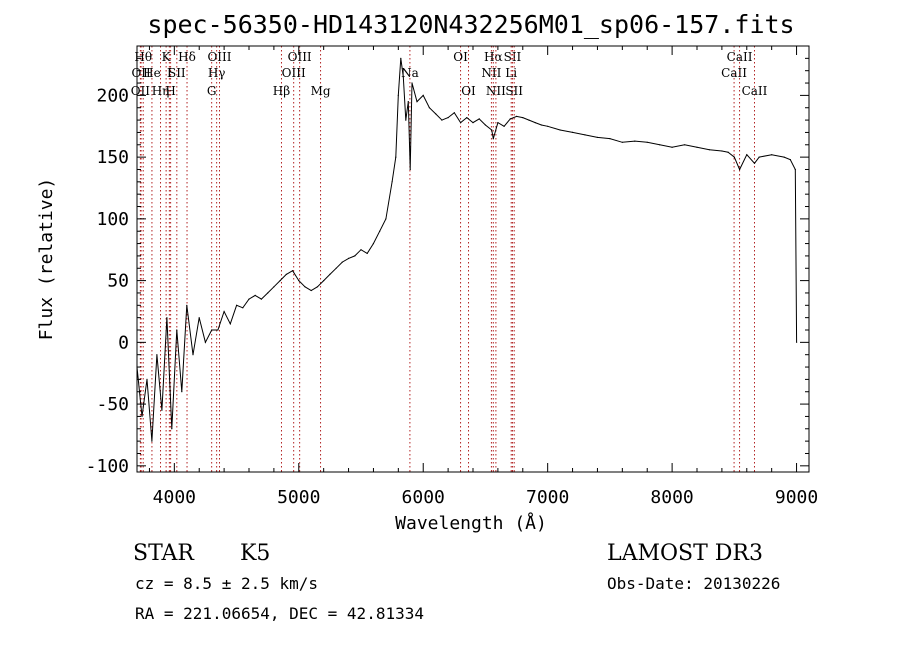  Describe the element at coordinates (118, 281) in the screenshot. I see `y-tick-label: 50` at that location.